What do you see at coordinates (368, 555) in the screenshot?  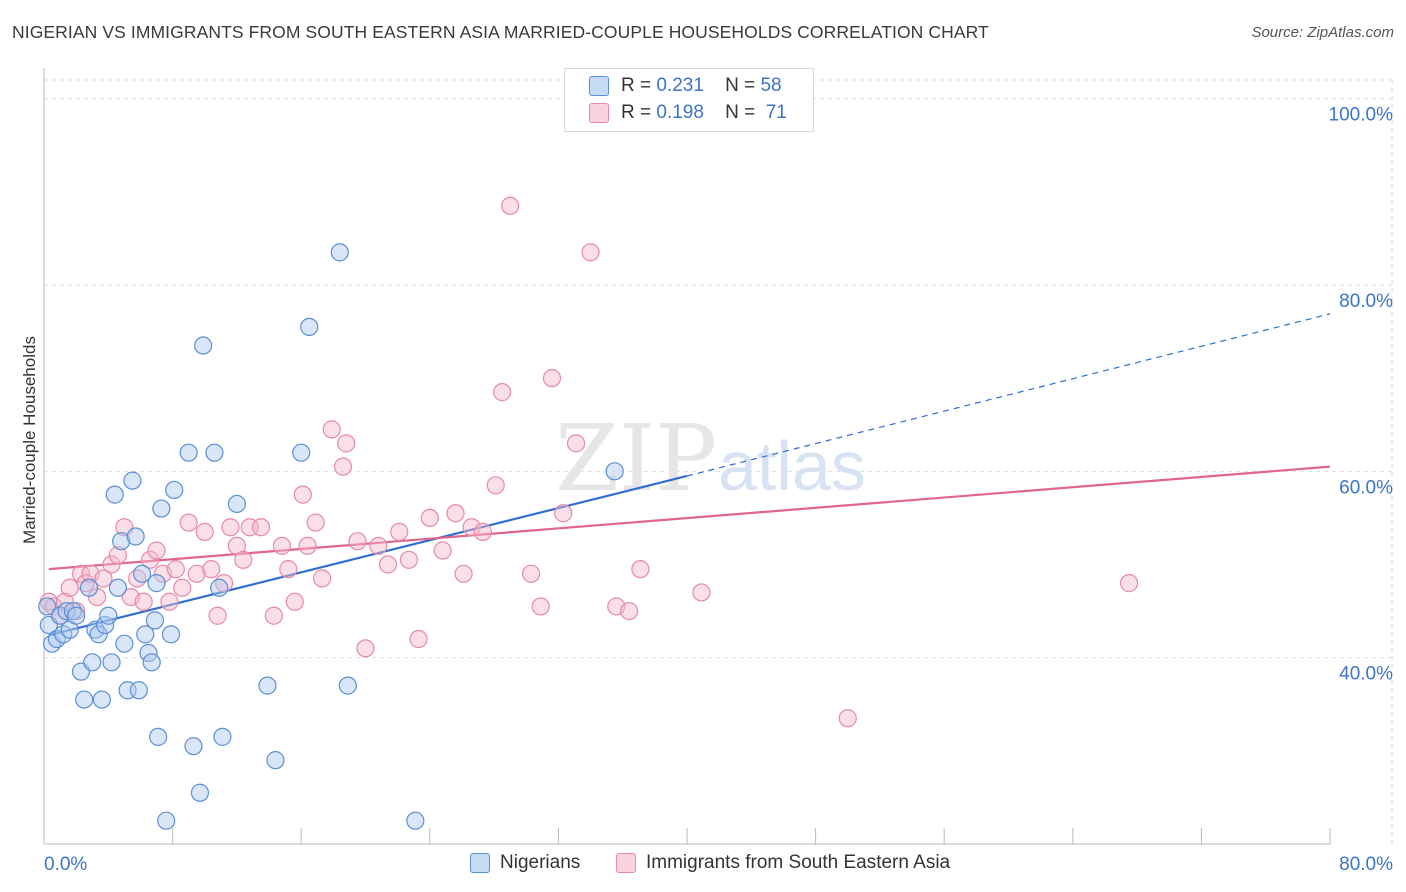 I see `trend-line-nigerians` at bounding box center [368, 555].